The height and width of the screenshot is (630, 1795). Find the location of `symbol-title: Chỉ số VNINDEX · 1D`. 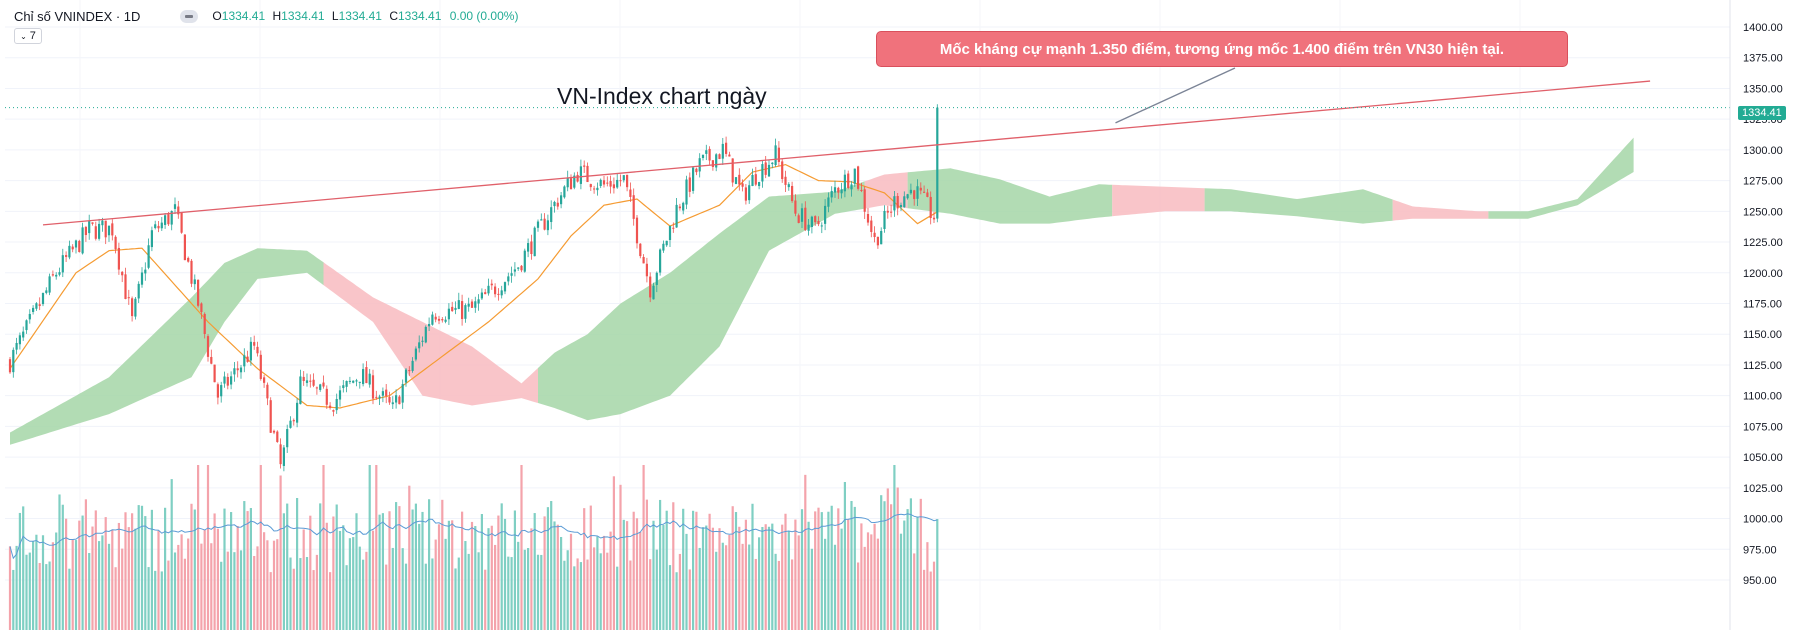

symbol-title: Chỉ số VNINDEX · 1D is located at coordinates (77, 16).